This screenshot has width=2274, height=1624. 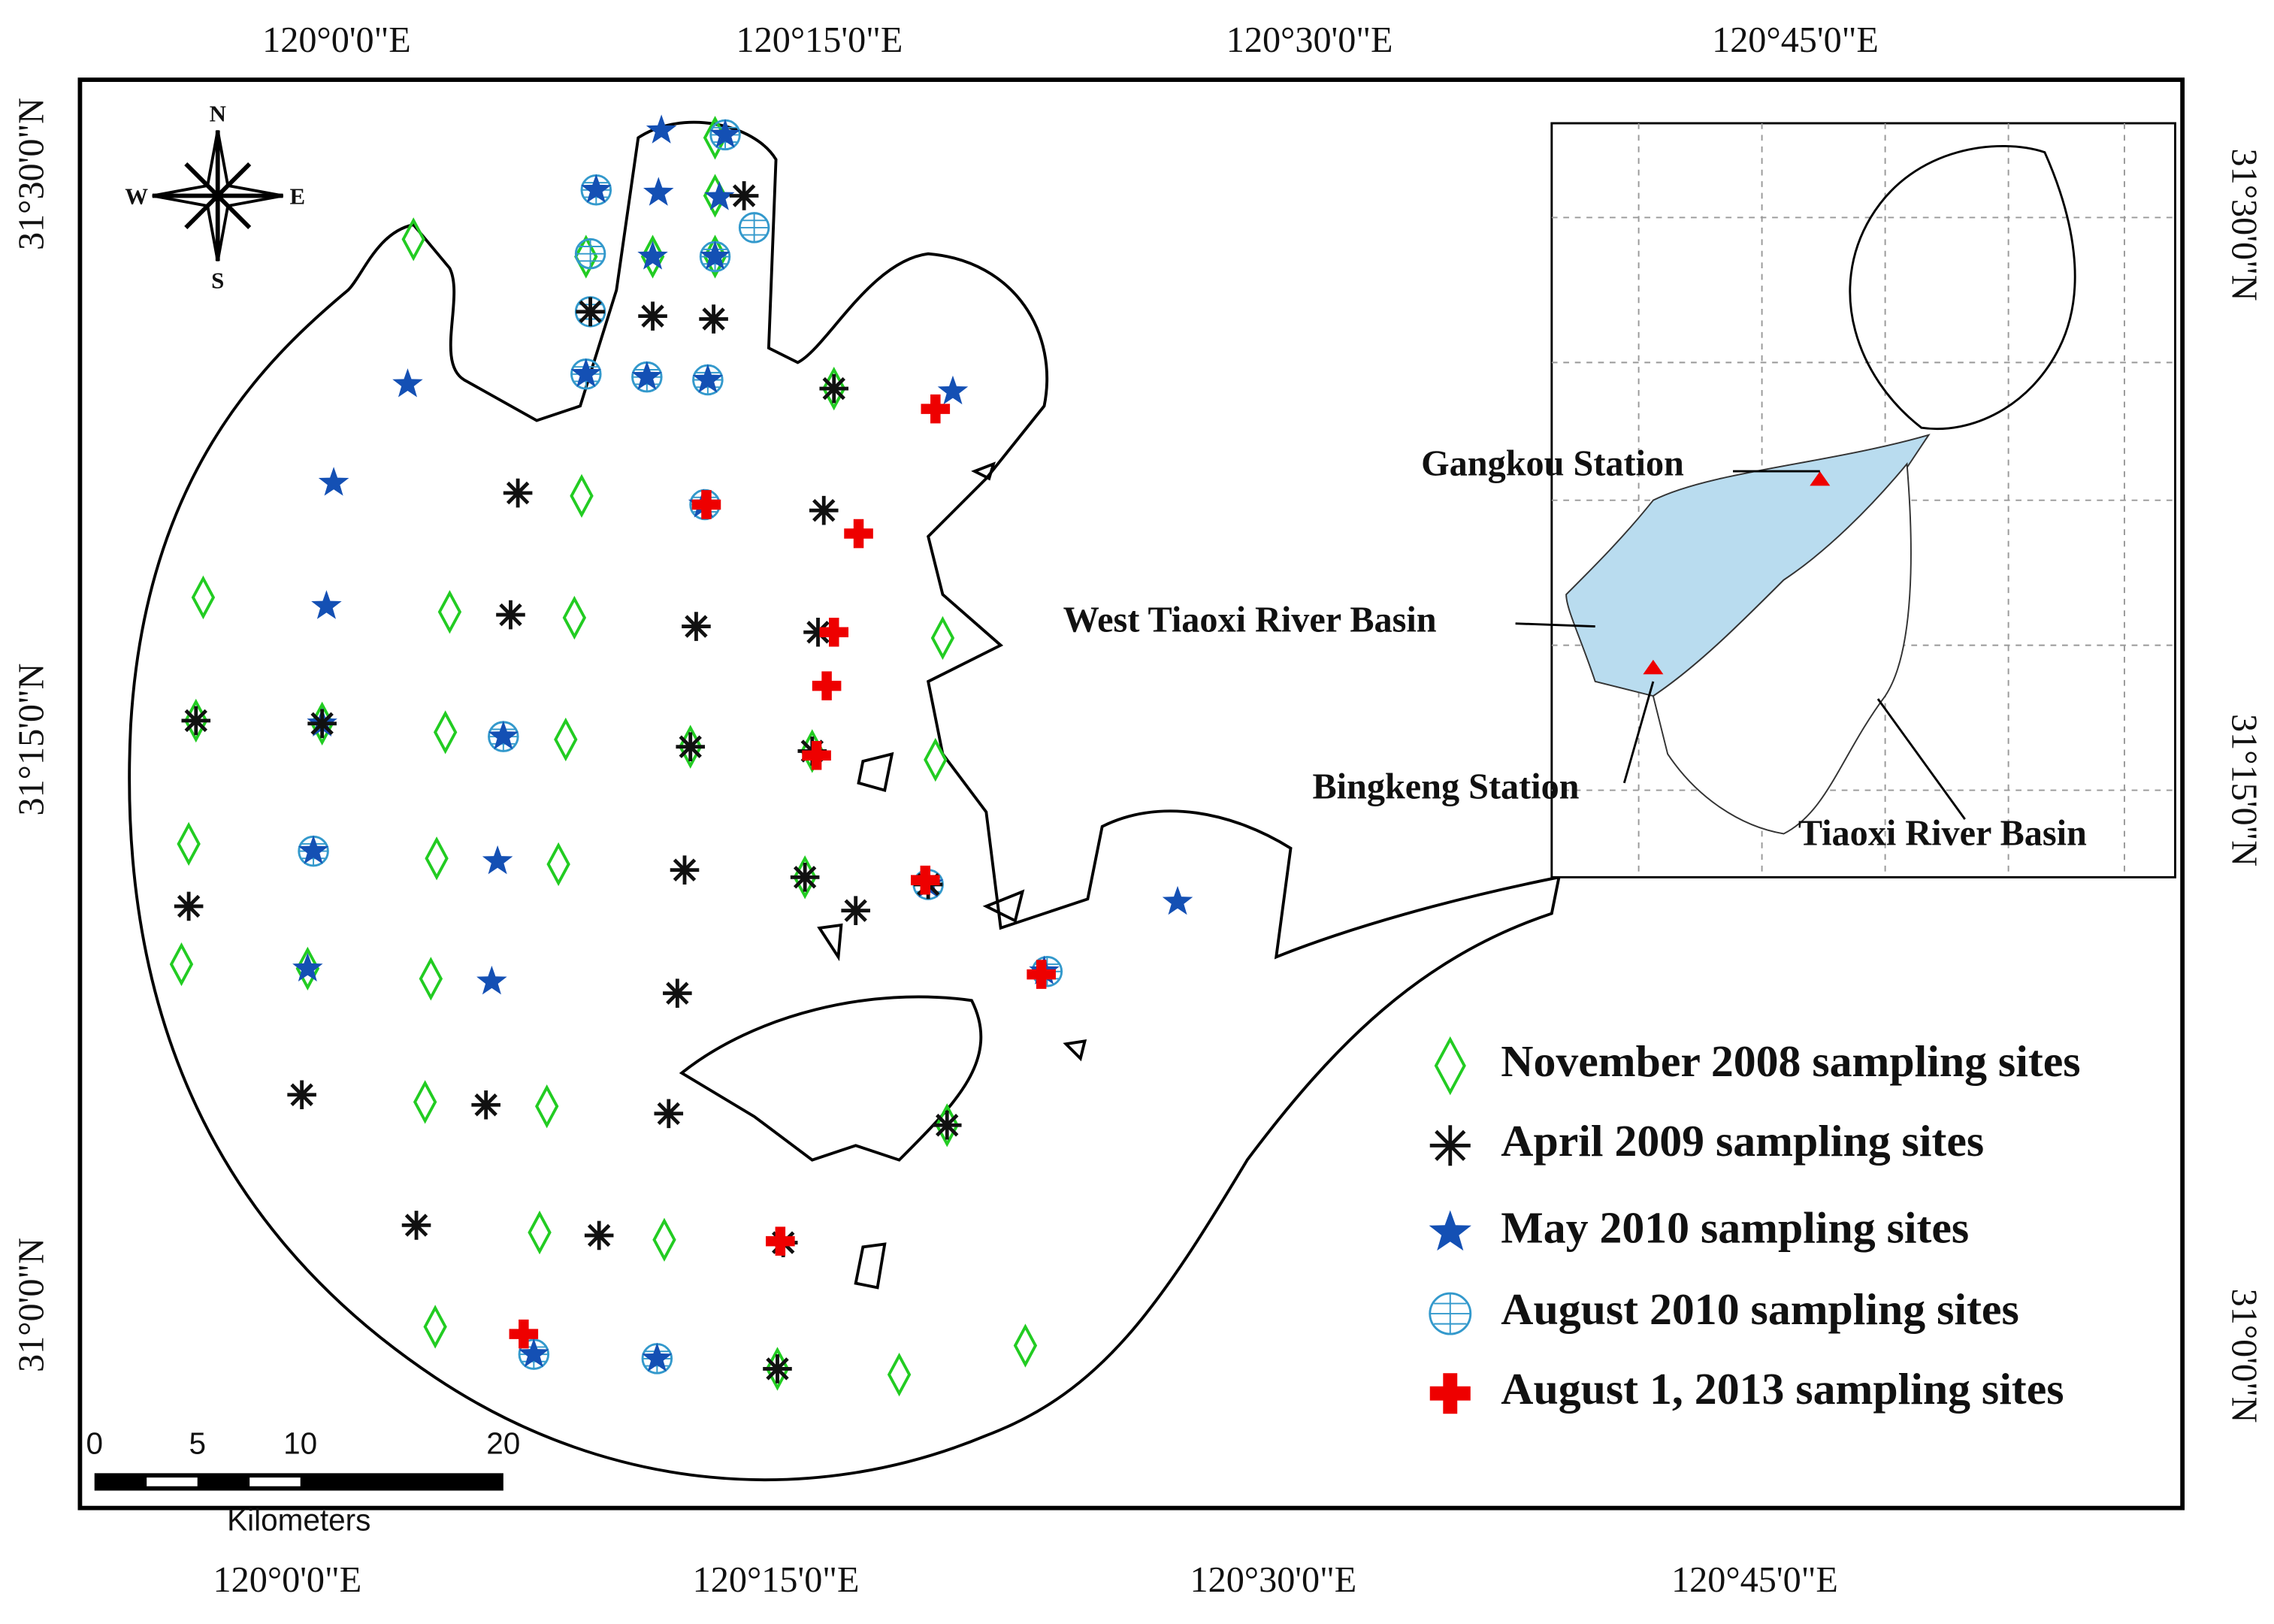 I want to click on globe-grid, so click(x=754, y=228).